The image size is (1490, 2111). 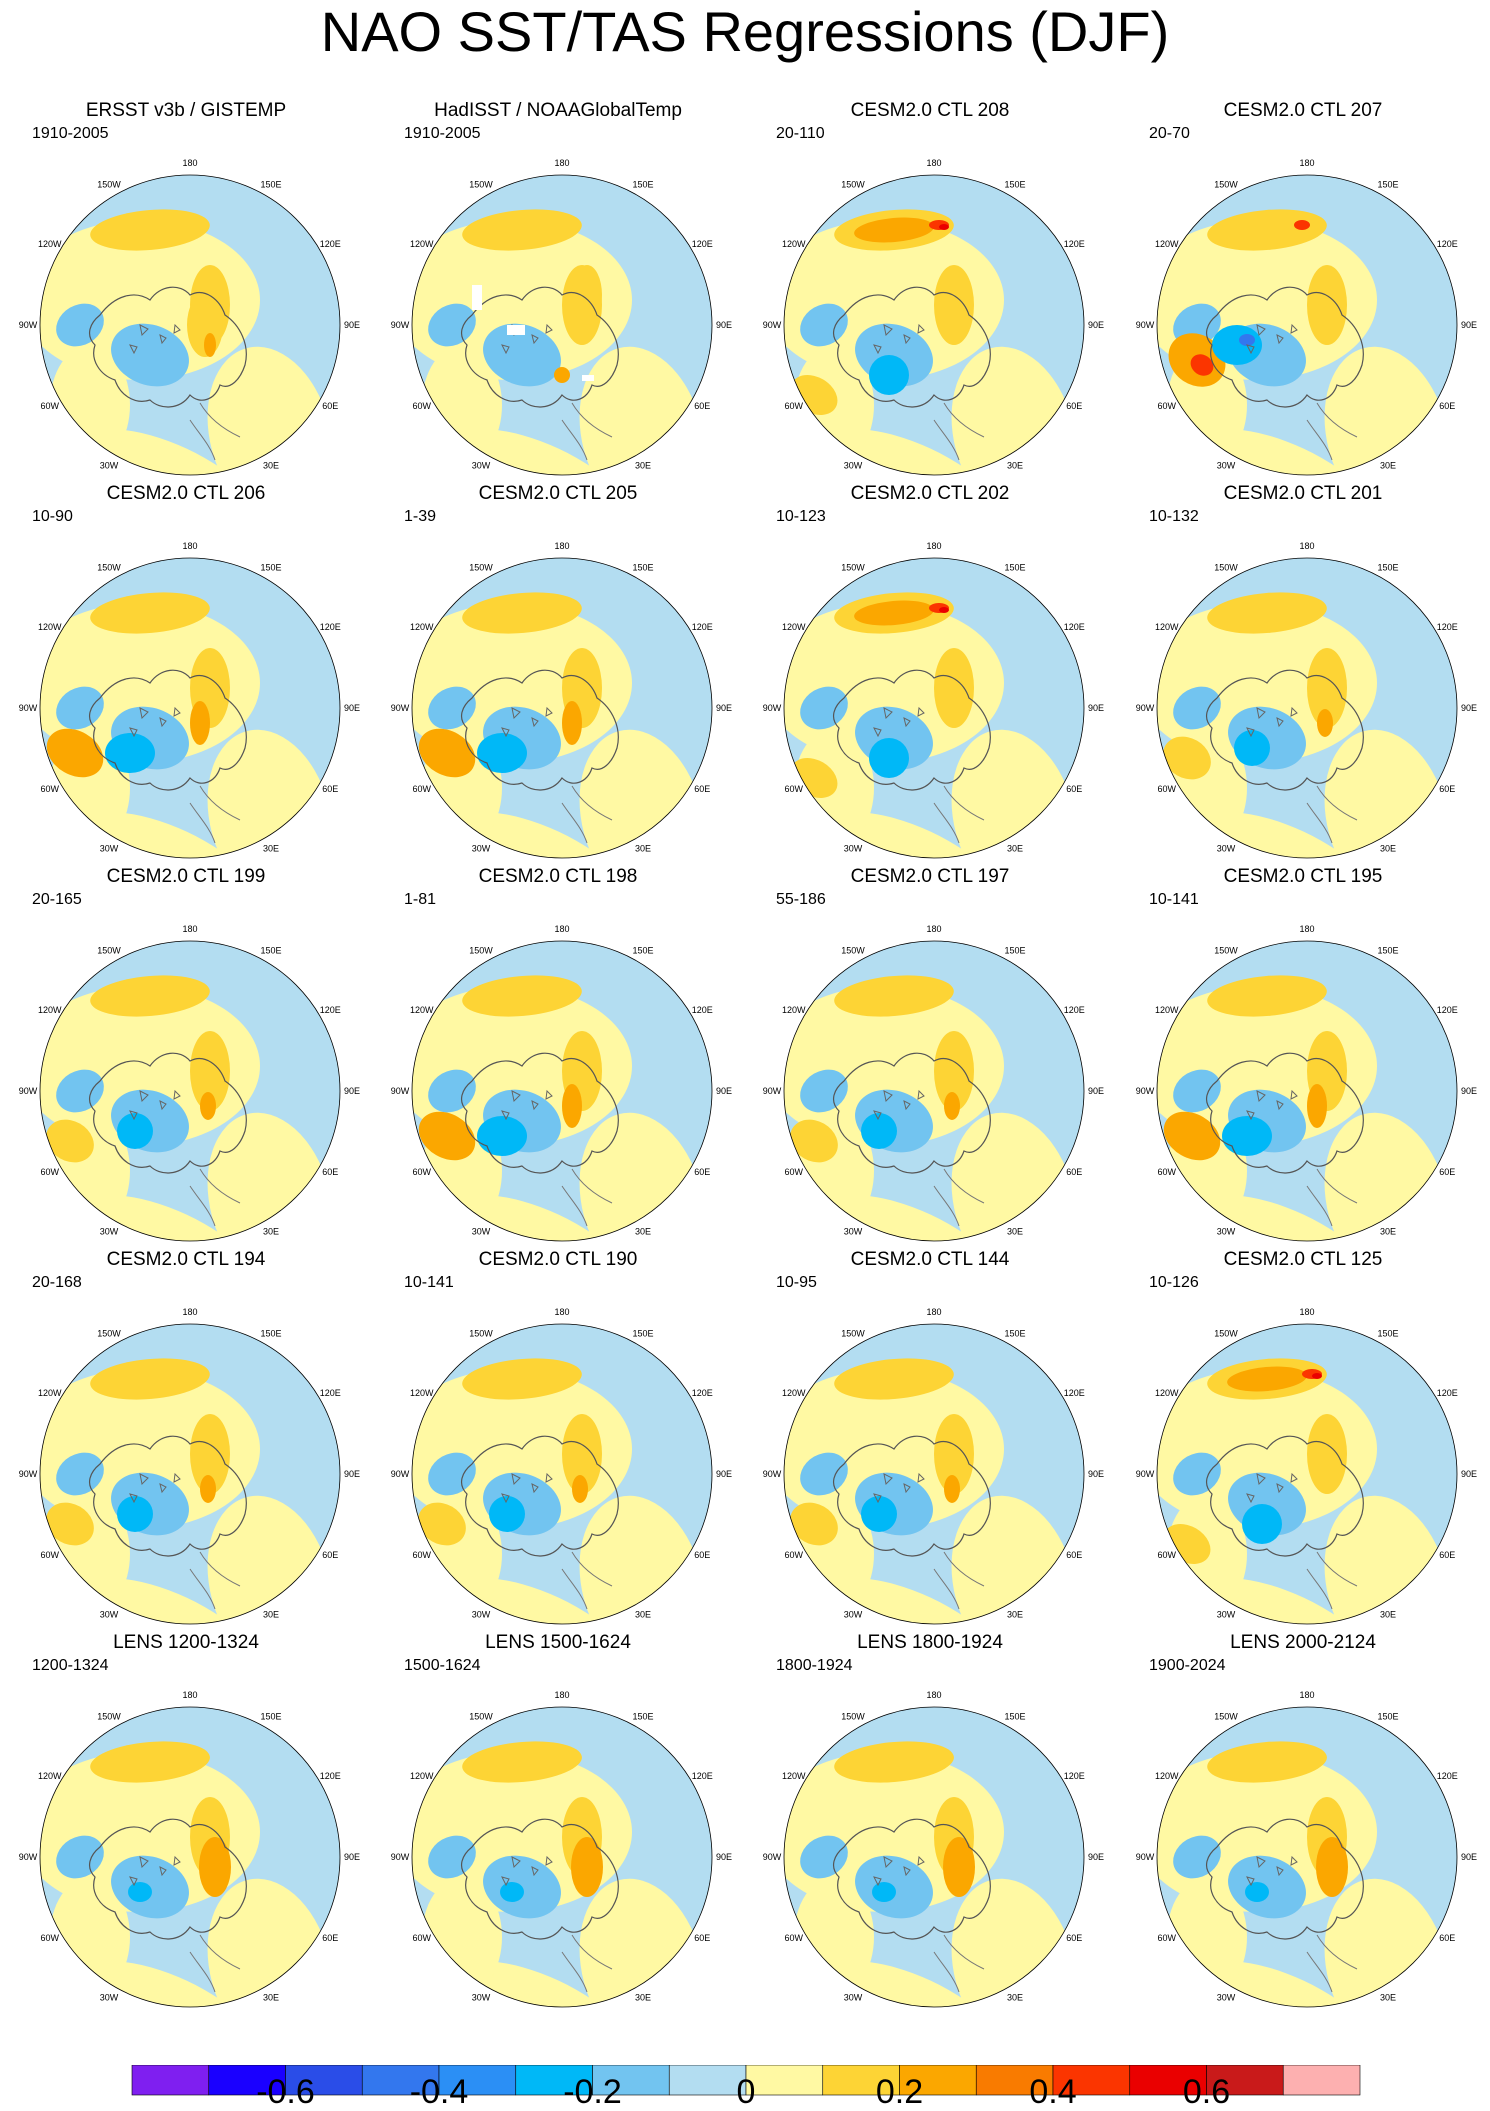 What do you see at coordinates (285, 2092) in the screenshot?
I see `colorbar-tick-label: -0.6` at bounding box center [285, 2092].